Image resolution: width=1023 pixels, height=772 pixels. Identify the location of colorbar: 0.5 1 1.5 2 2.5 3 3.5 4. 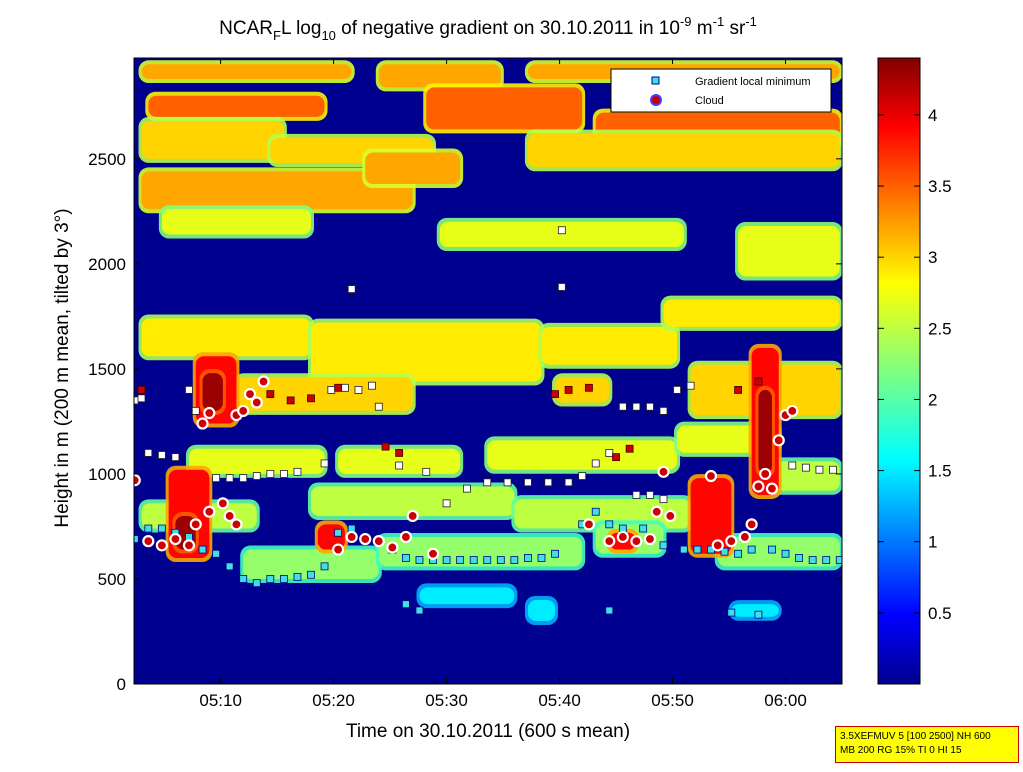
(914, 371).